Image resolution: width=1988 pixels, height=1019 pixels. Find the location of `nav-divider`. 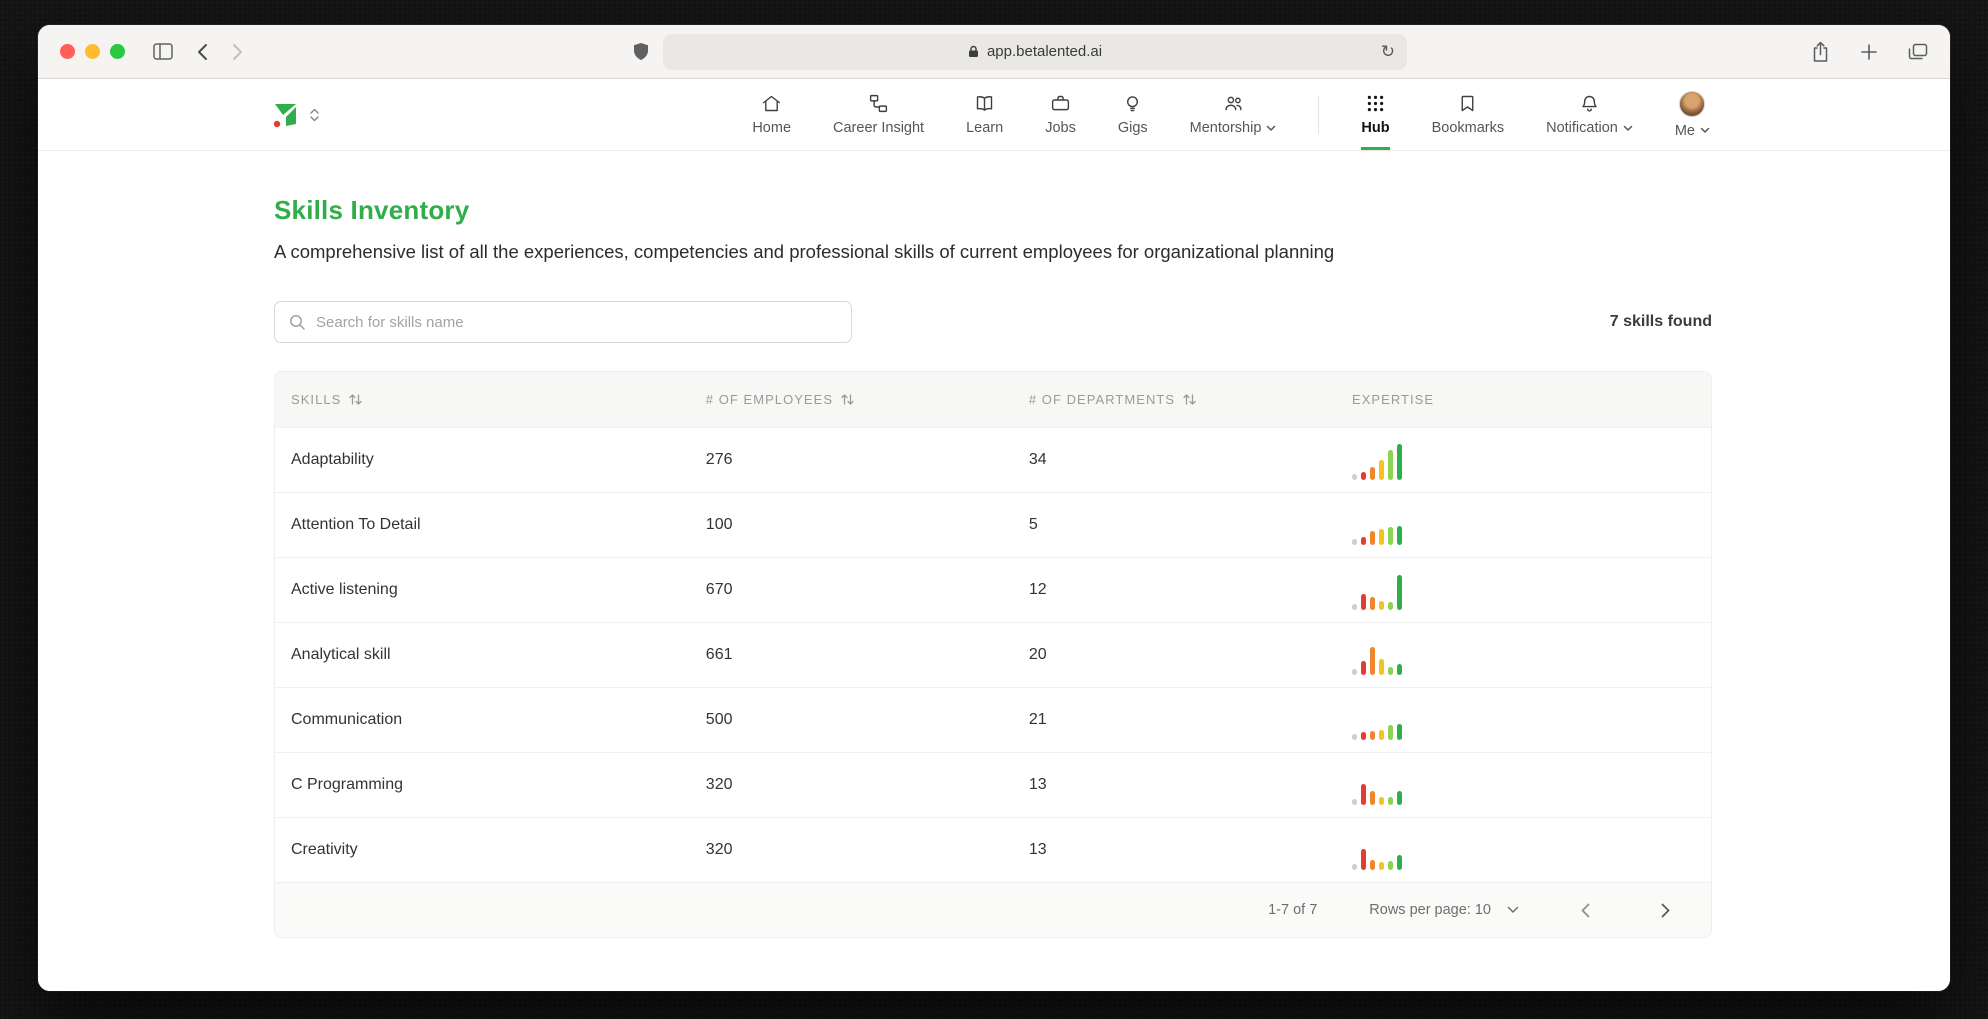

nav-divider is located at coordinates (1319, 114).